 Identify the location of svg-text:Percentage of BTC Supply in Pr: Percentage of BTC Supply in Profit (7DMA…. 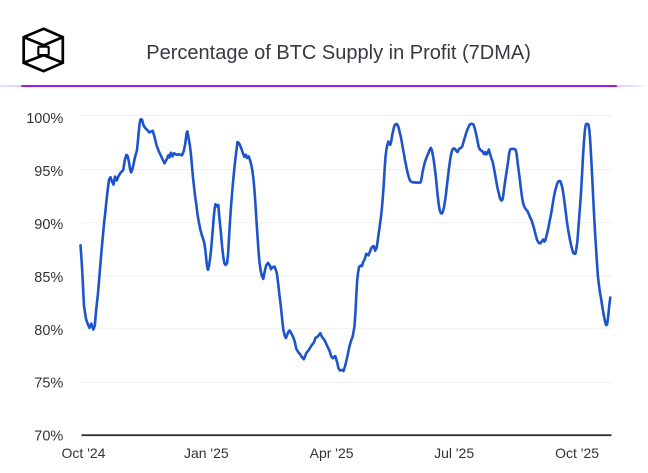
(338, 53).